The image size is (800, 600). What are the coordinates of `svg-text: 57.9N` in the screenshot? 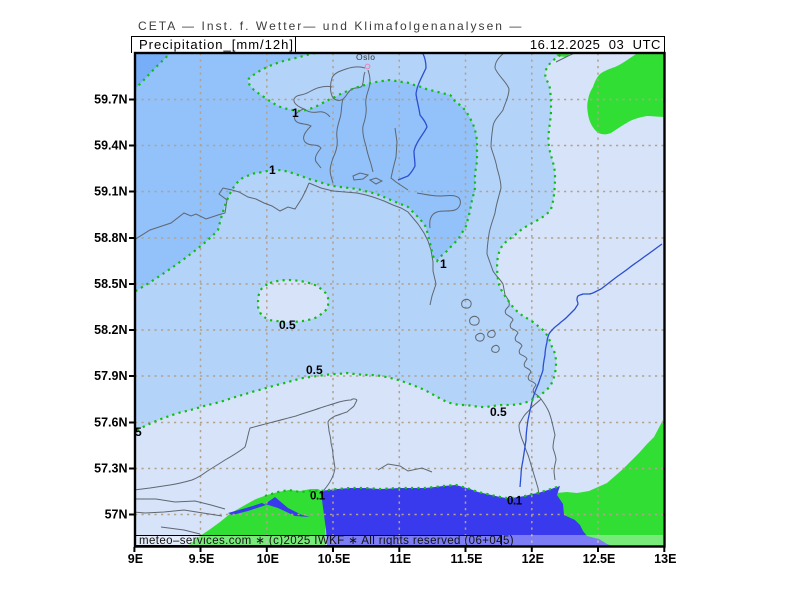 It's located at (110, 376).